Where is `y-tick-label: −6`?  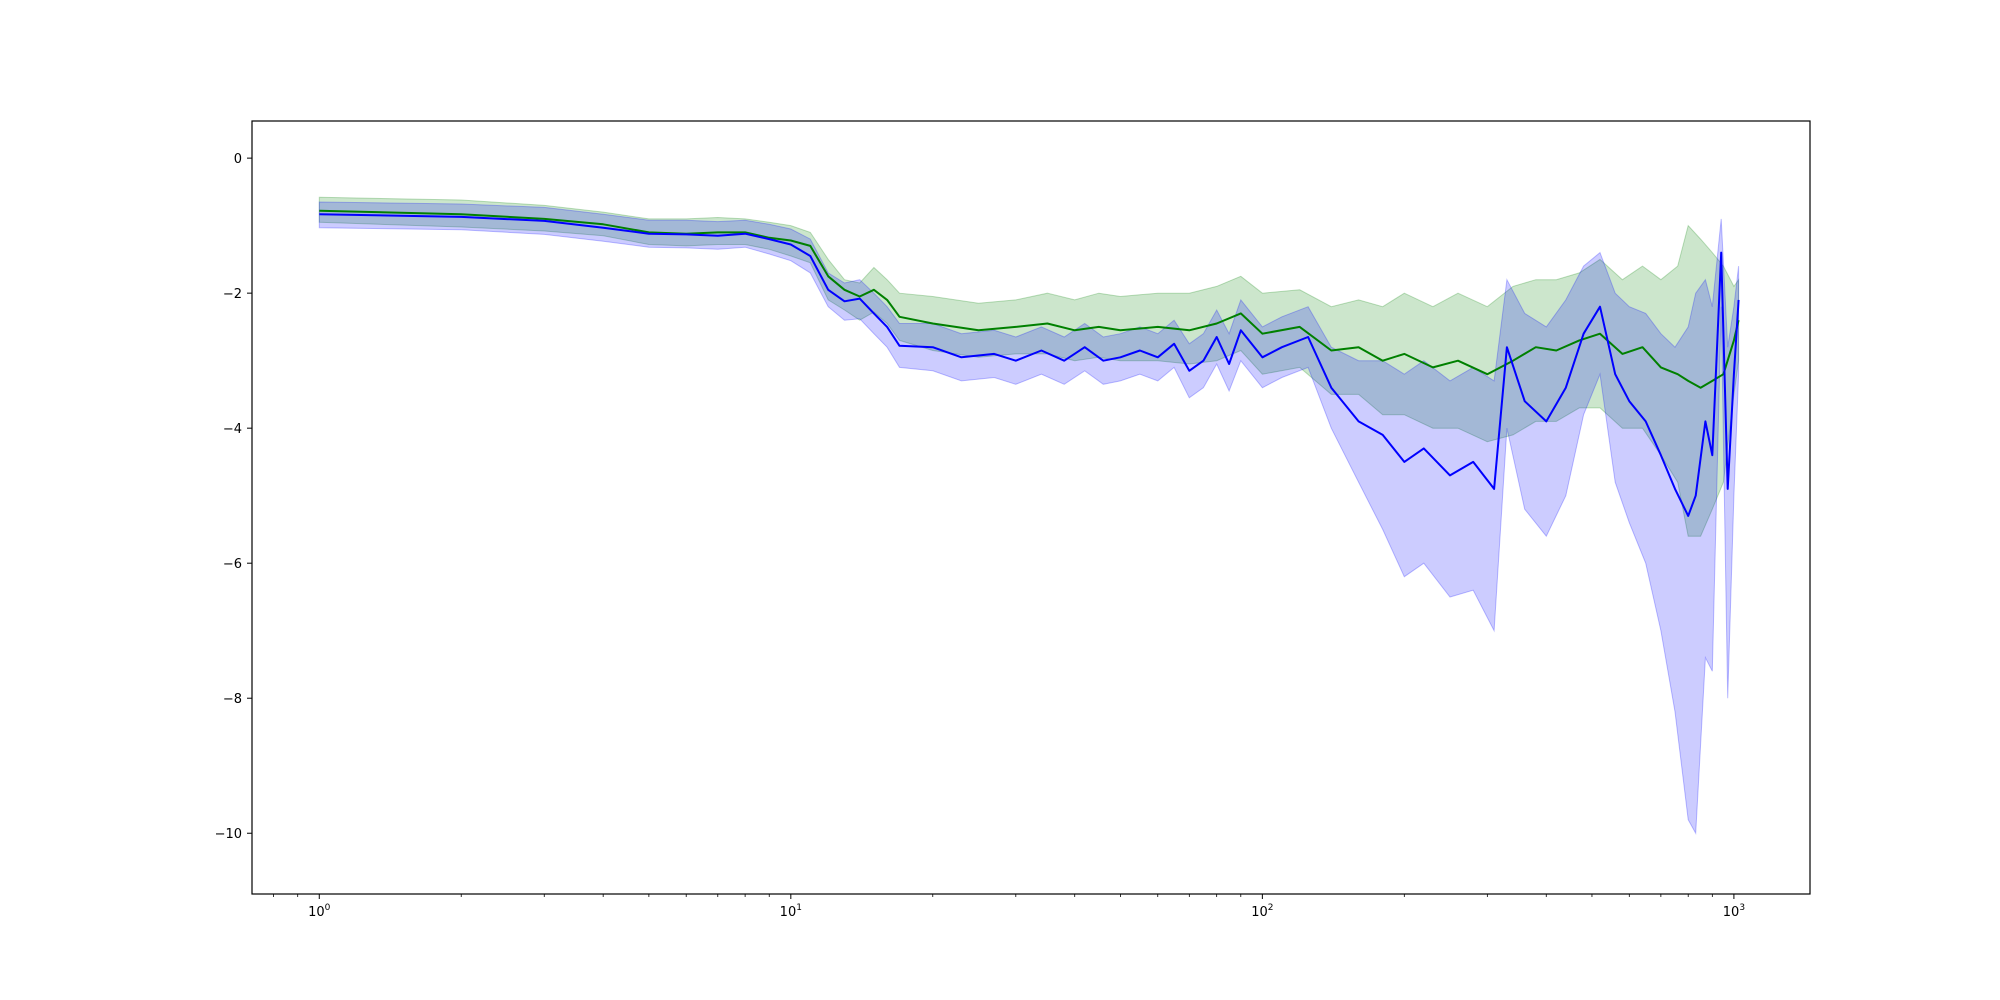
y-tick-label: −6 is located at coordinates (232, 564).